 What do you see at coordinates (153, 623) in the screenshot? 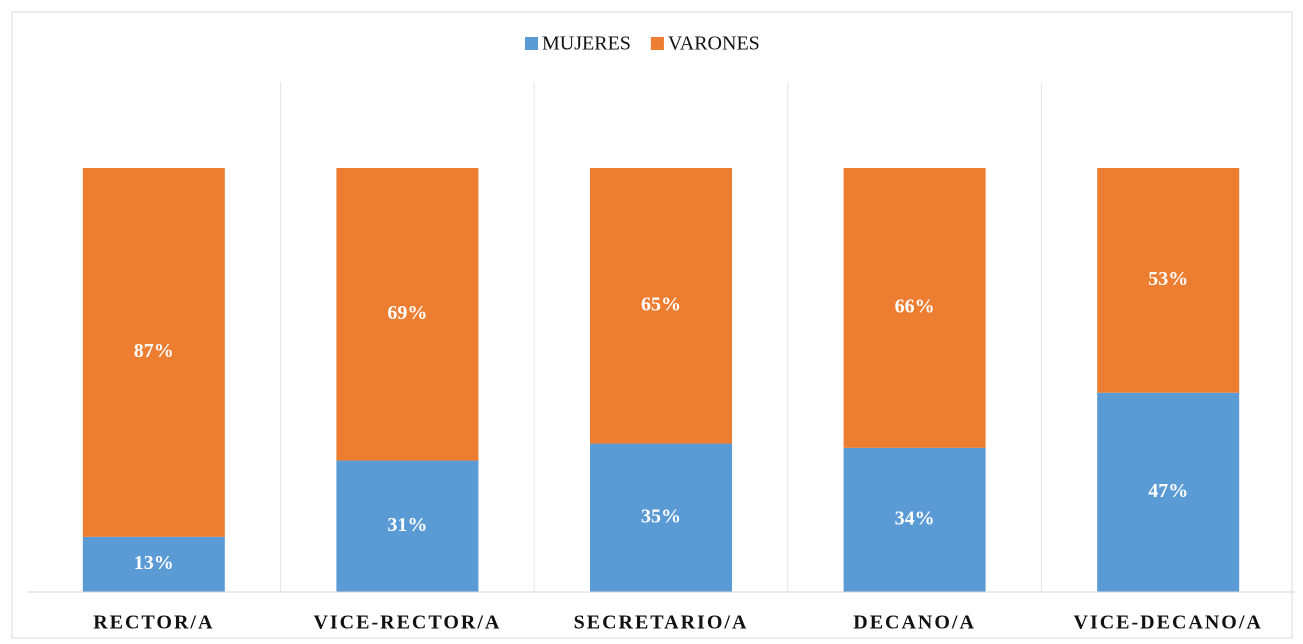
I see `x-tick-label: RECTOR/A` at bounding box center [153, 623].